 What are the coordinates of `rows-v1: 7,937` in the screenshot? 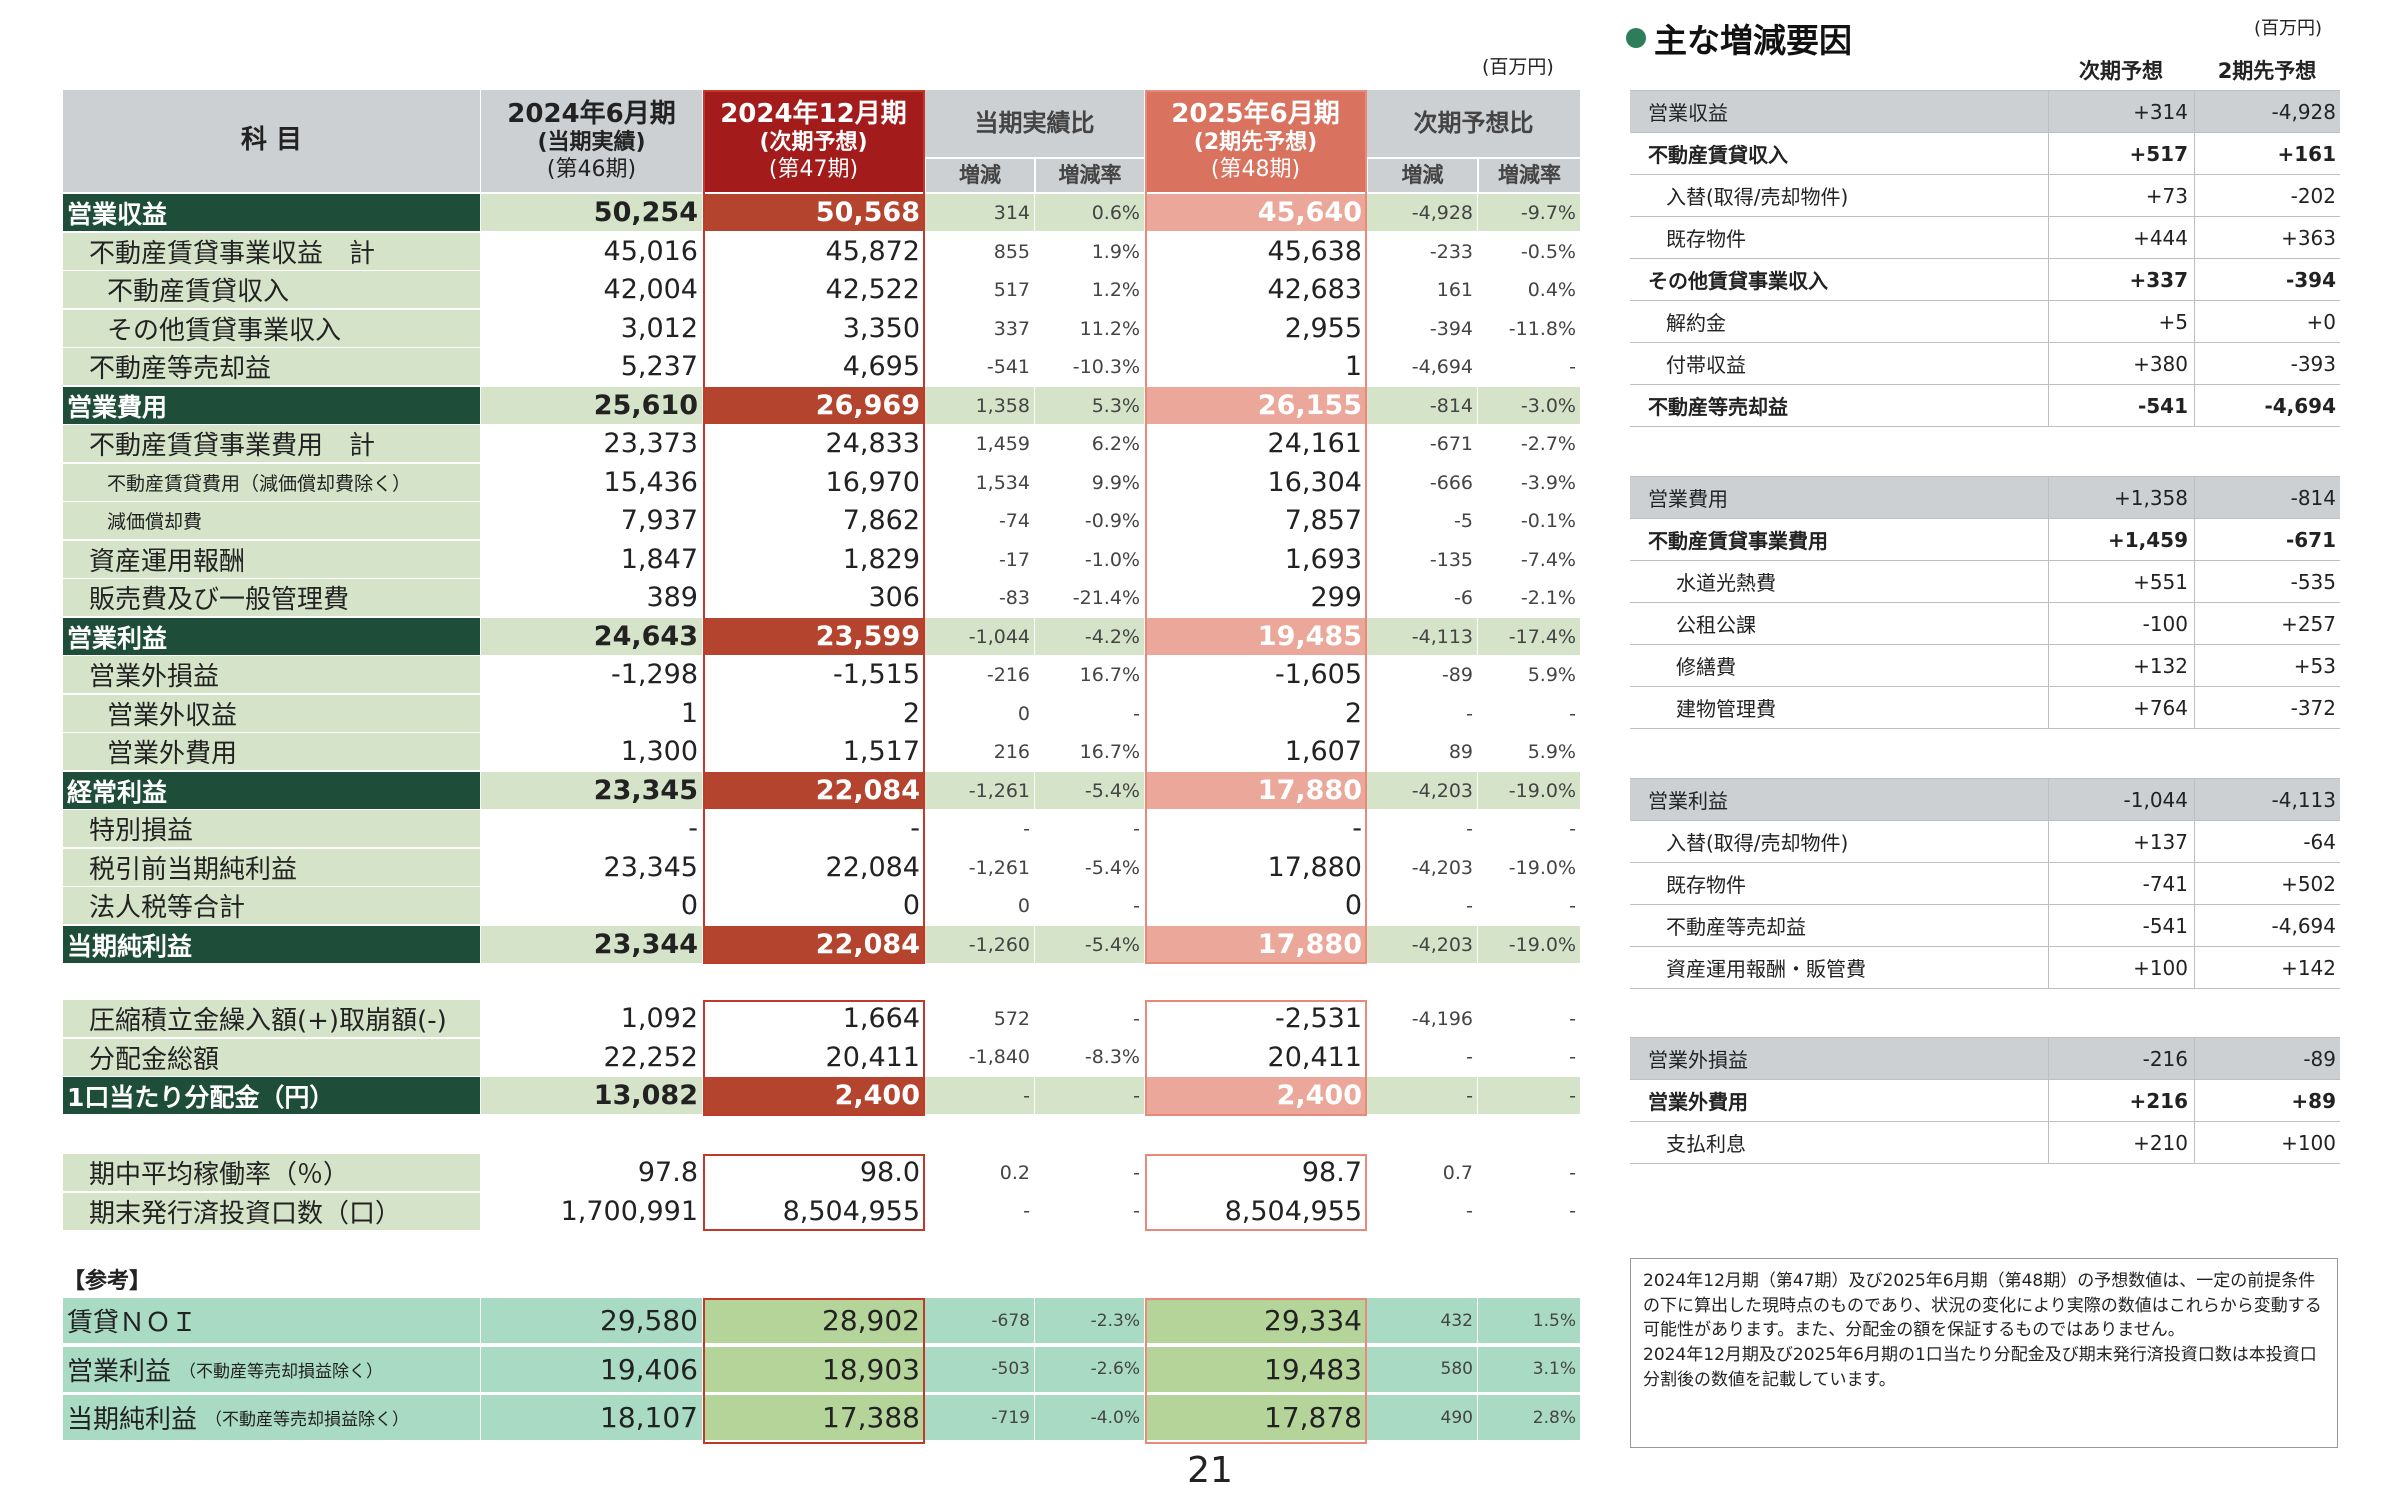 It's located at (592, 521).